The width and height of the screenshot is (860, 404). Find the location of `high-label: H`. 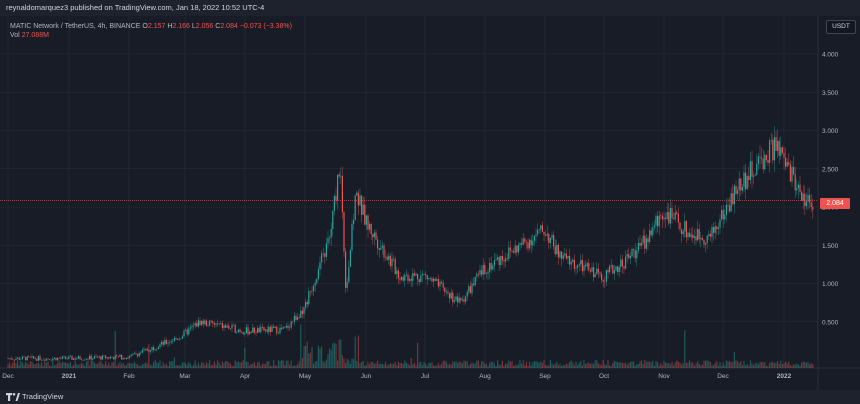

high-label: H is located at coordinates (170, 26).